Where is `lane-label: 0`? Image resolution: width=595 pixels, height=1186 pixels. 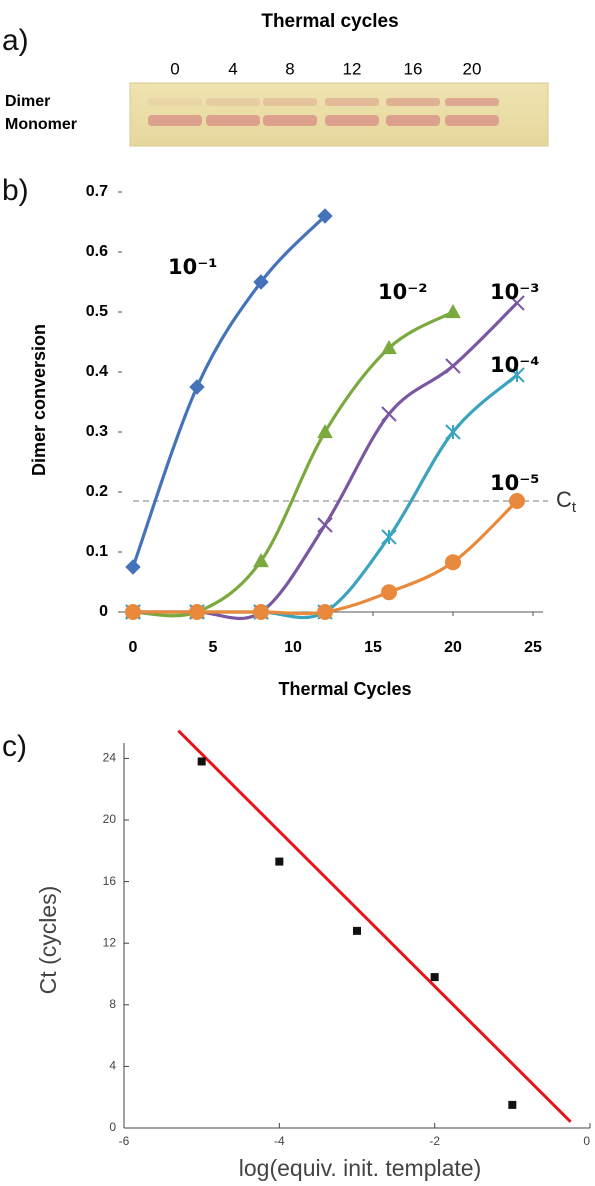
lane-label: 0 is located at coordinates (174, 68).